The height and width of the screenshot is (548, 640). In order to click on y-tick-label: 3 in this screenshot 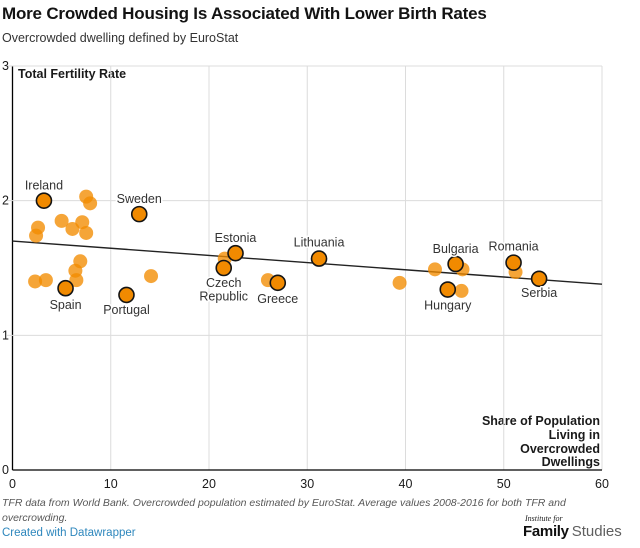, I will do `click(5, 66)`.